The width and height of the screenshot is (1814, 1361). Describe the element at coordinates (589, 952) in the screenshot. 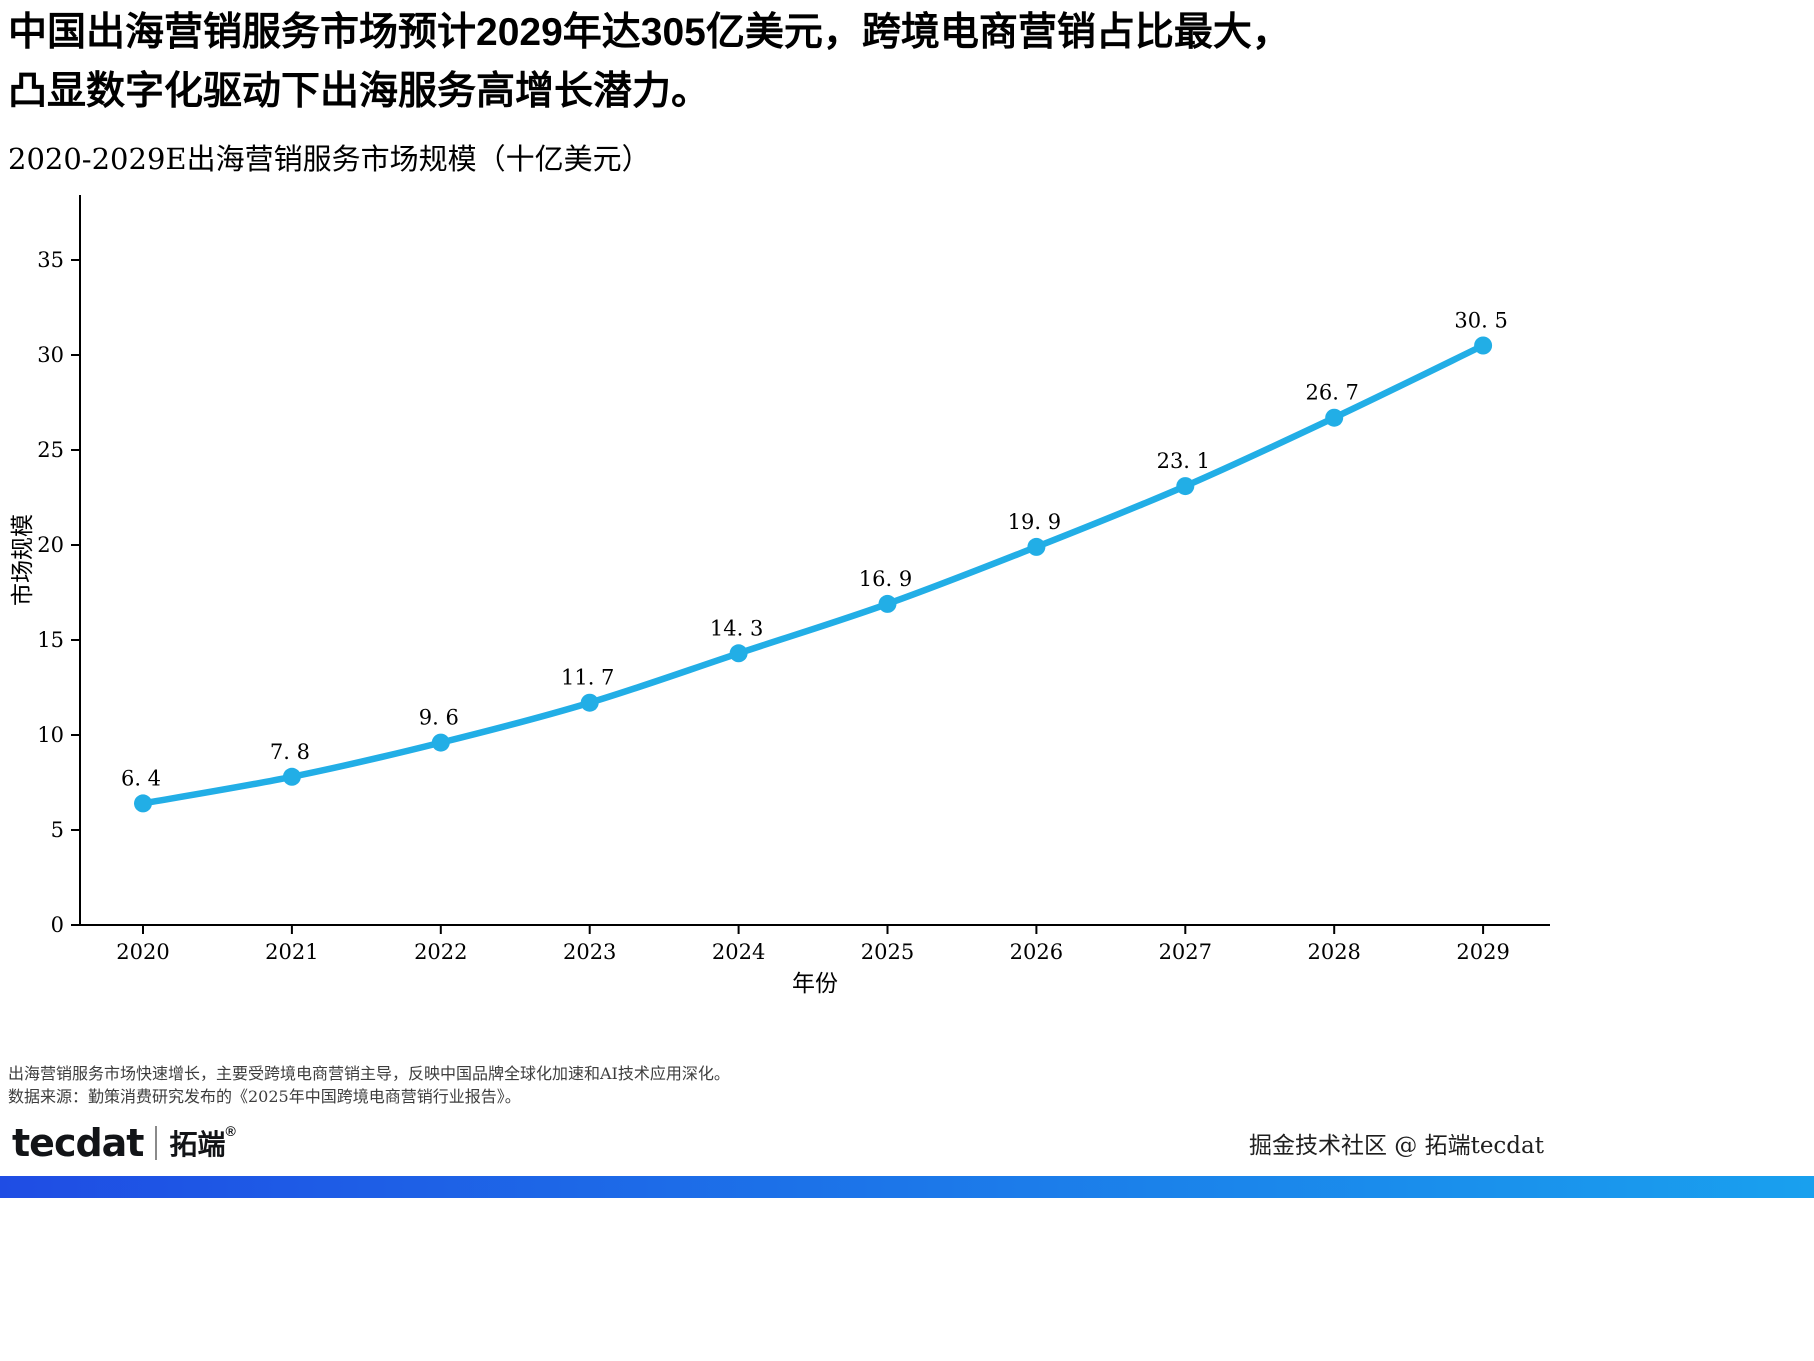

I see `x-tick-label: 2023` at that location.